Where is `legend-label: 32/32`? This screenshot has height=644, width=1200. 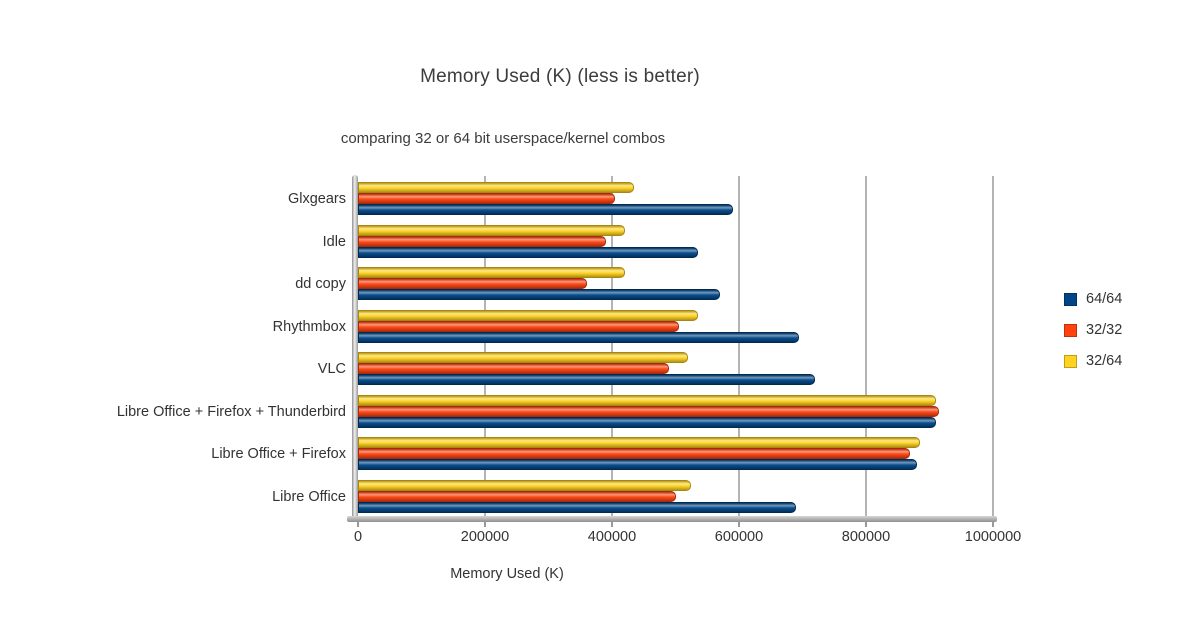 legend-label: 32/32 is located at coordinates (1104, 330).